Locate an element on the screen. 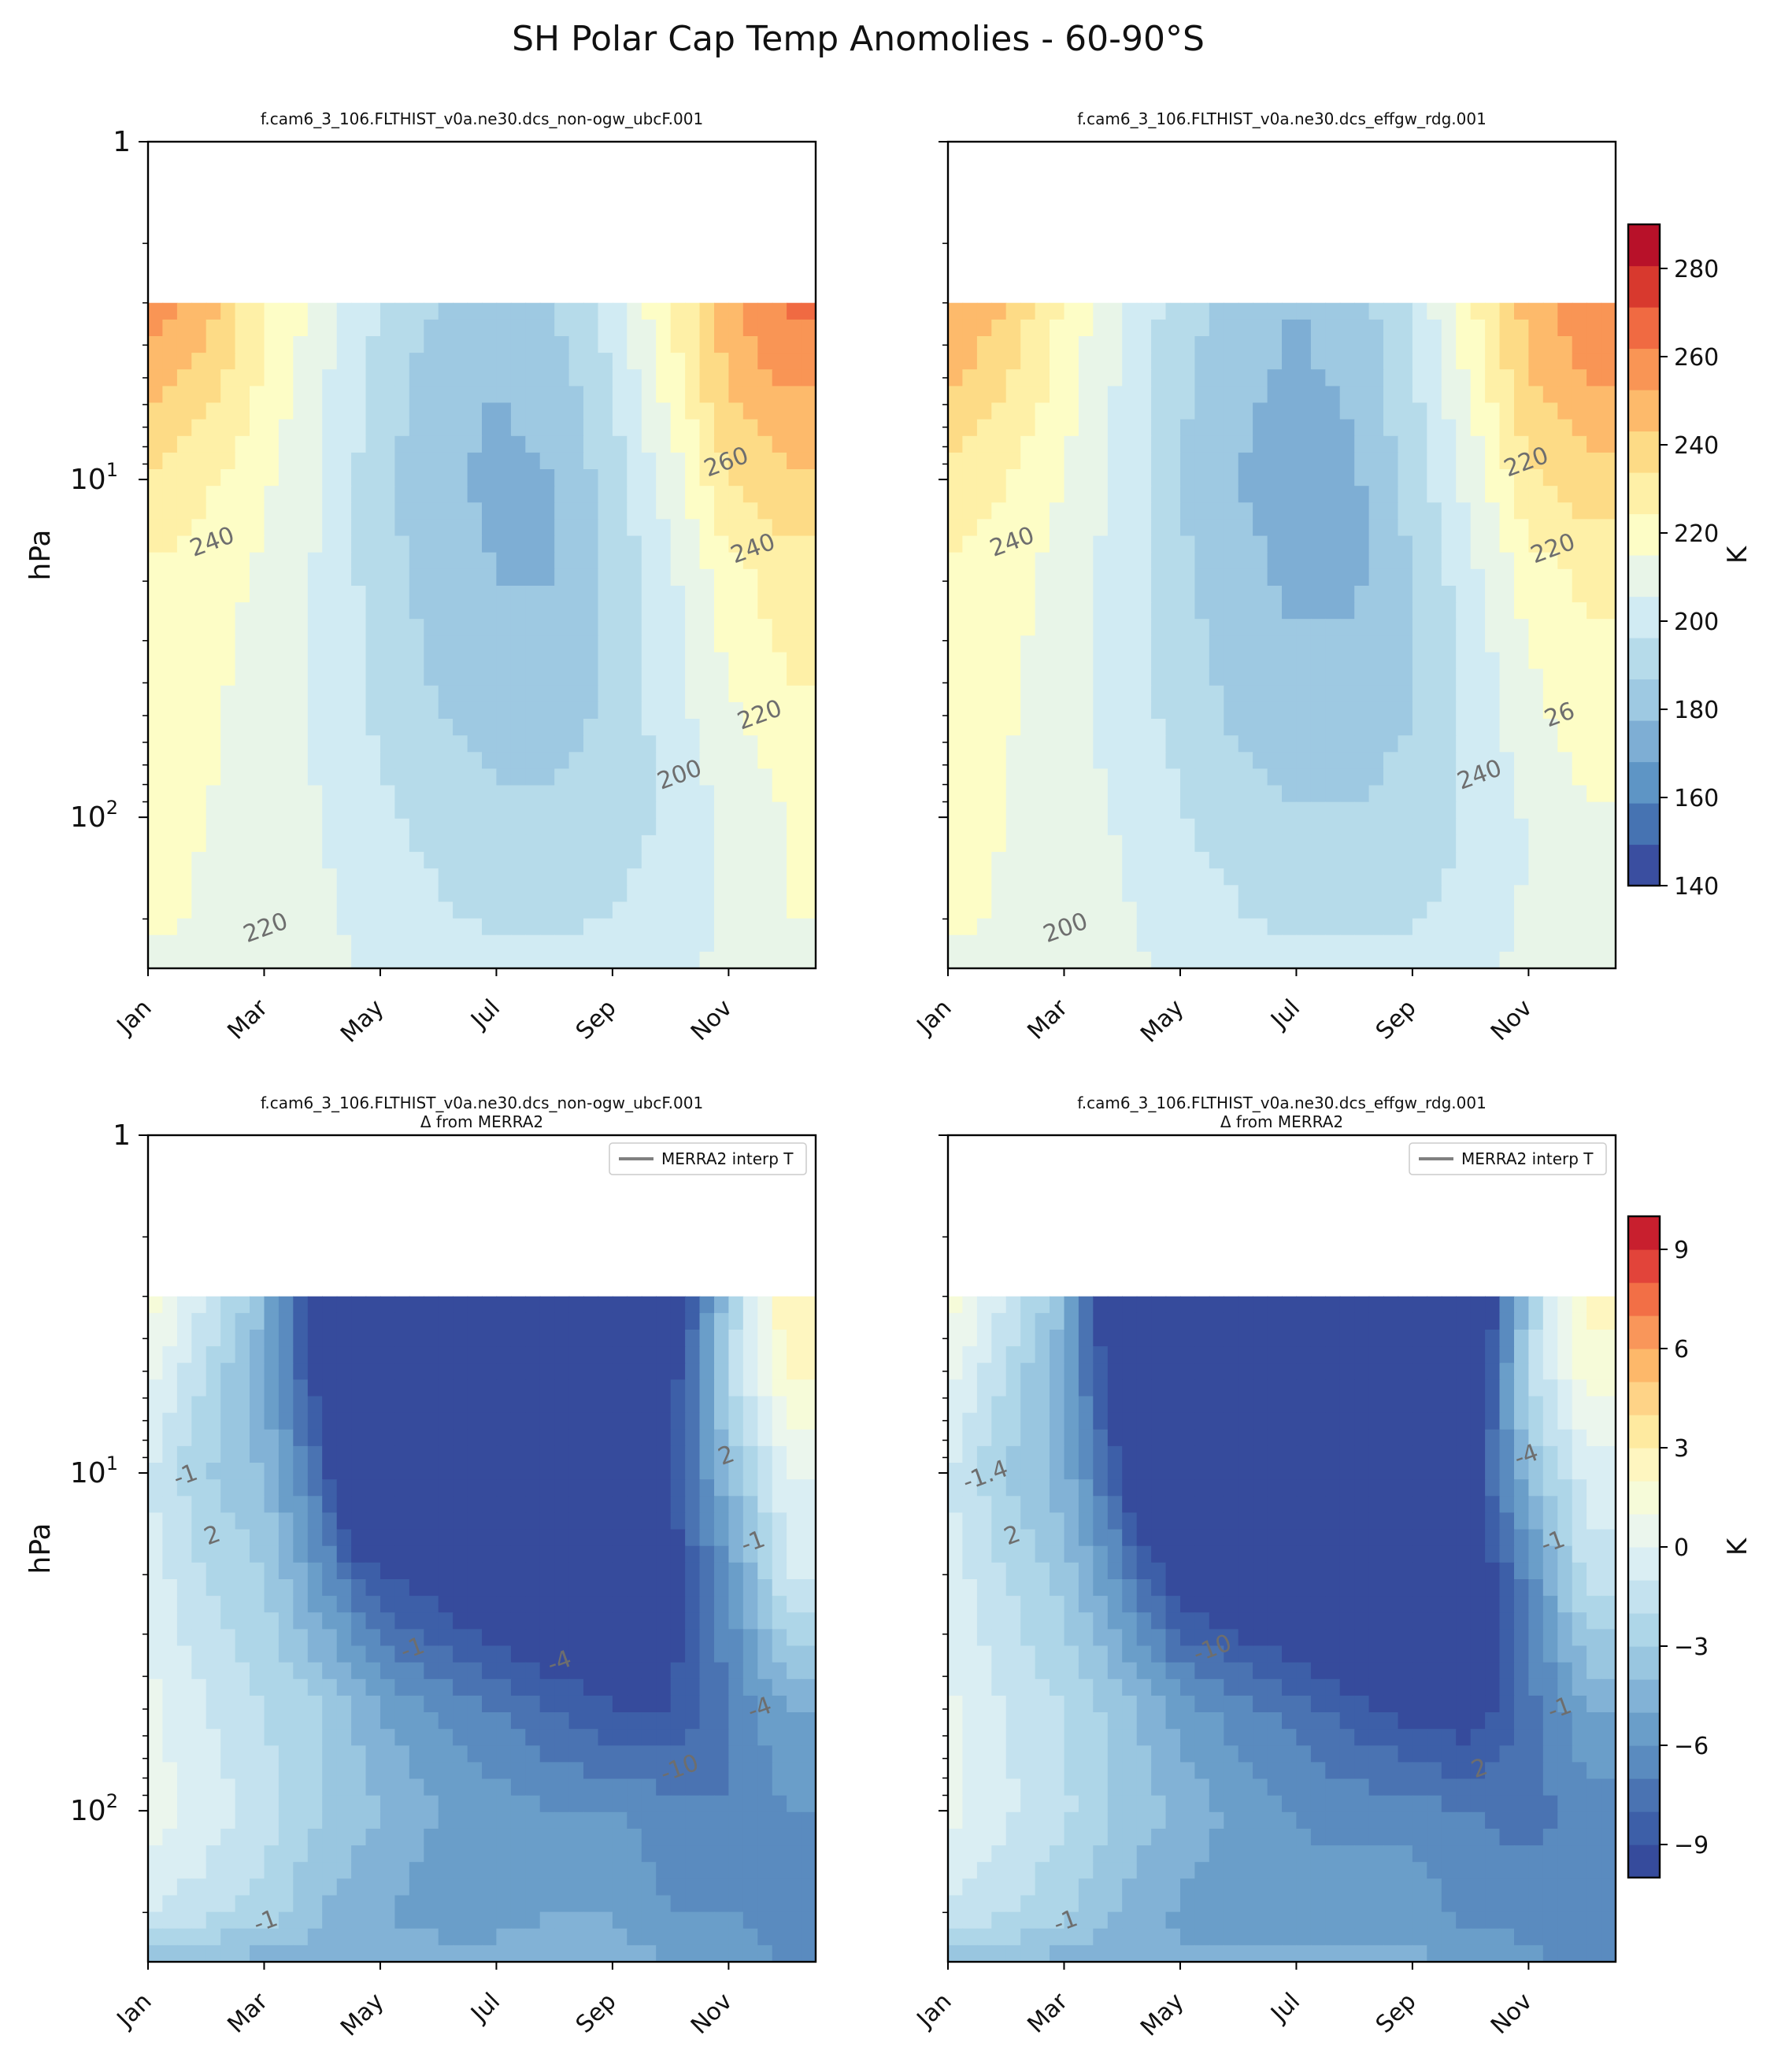  heatmap-cells is located at coordinates (482, 635).